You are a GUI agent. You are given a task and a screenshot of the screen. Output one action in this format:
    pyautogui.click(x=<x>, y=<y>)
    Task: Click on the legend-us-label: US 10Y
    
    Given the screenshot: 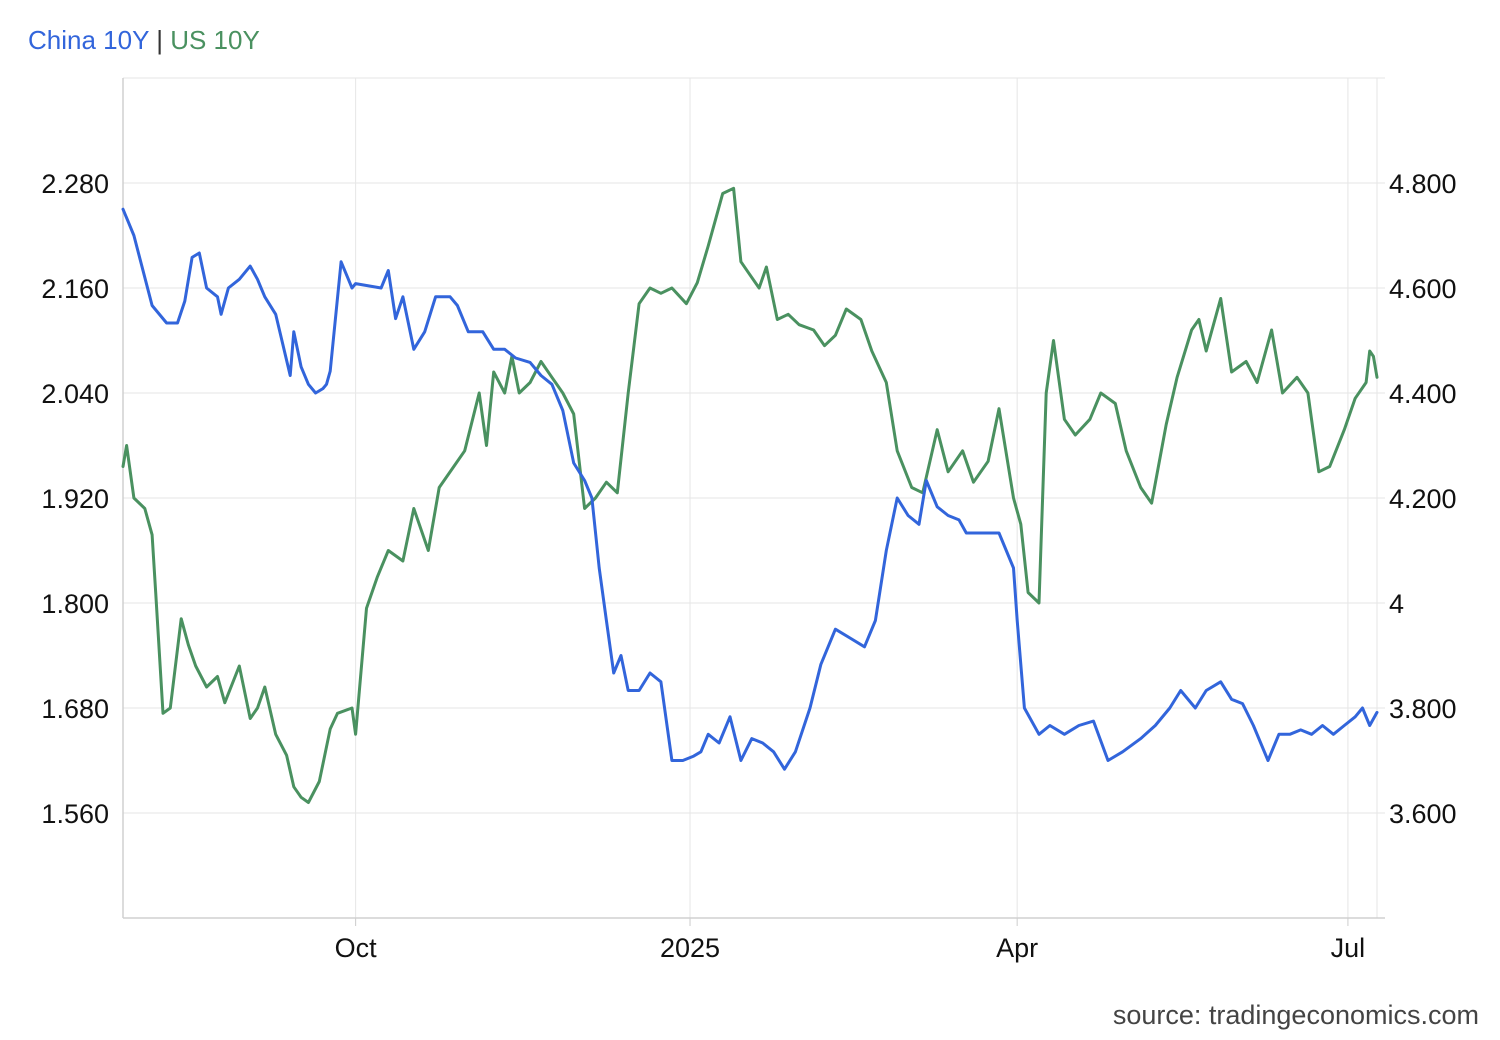 What is the action you would take?
    pyautogui.click(x=215, y=40)
    